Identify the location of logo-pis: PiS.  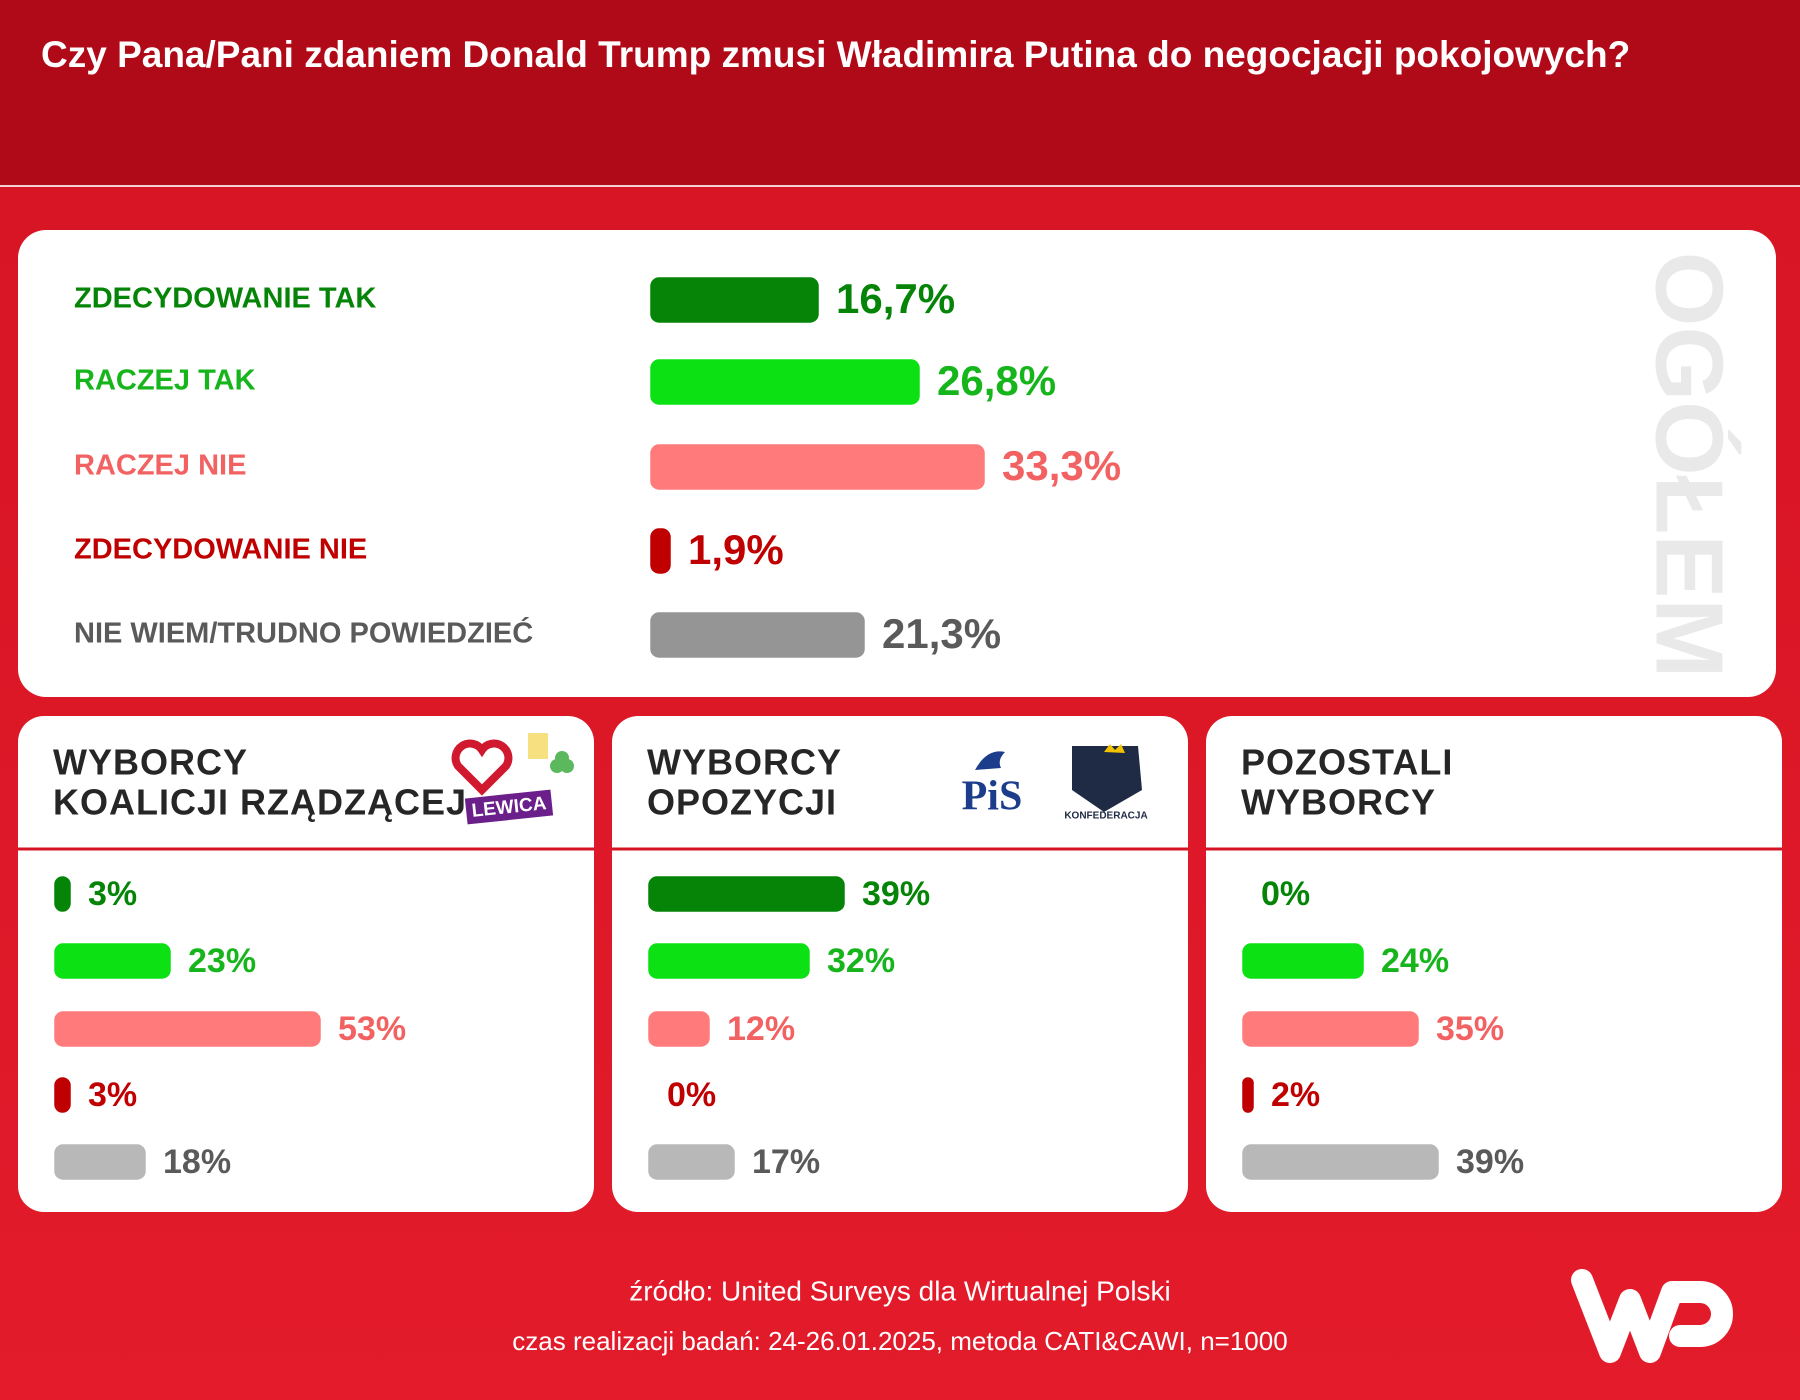
(992, 785).